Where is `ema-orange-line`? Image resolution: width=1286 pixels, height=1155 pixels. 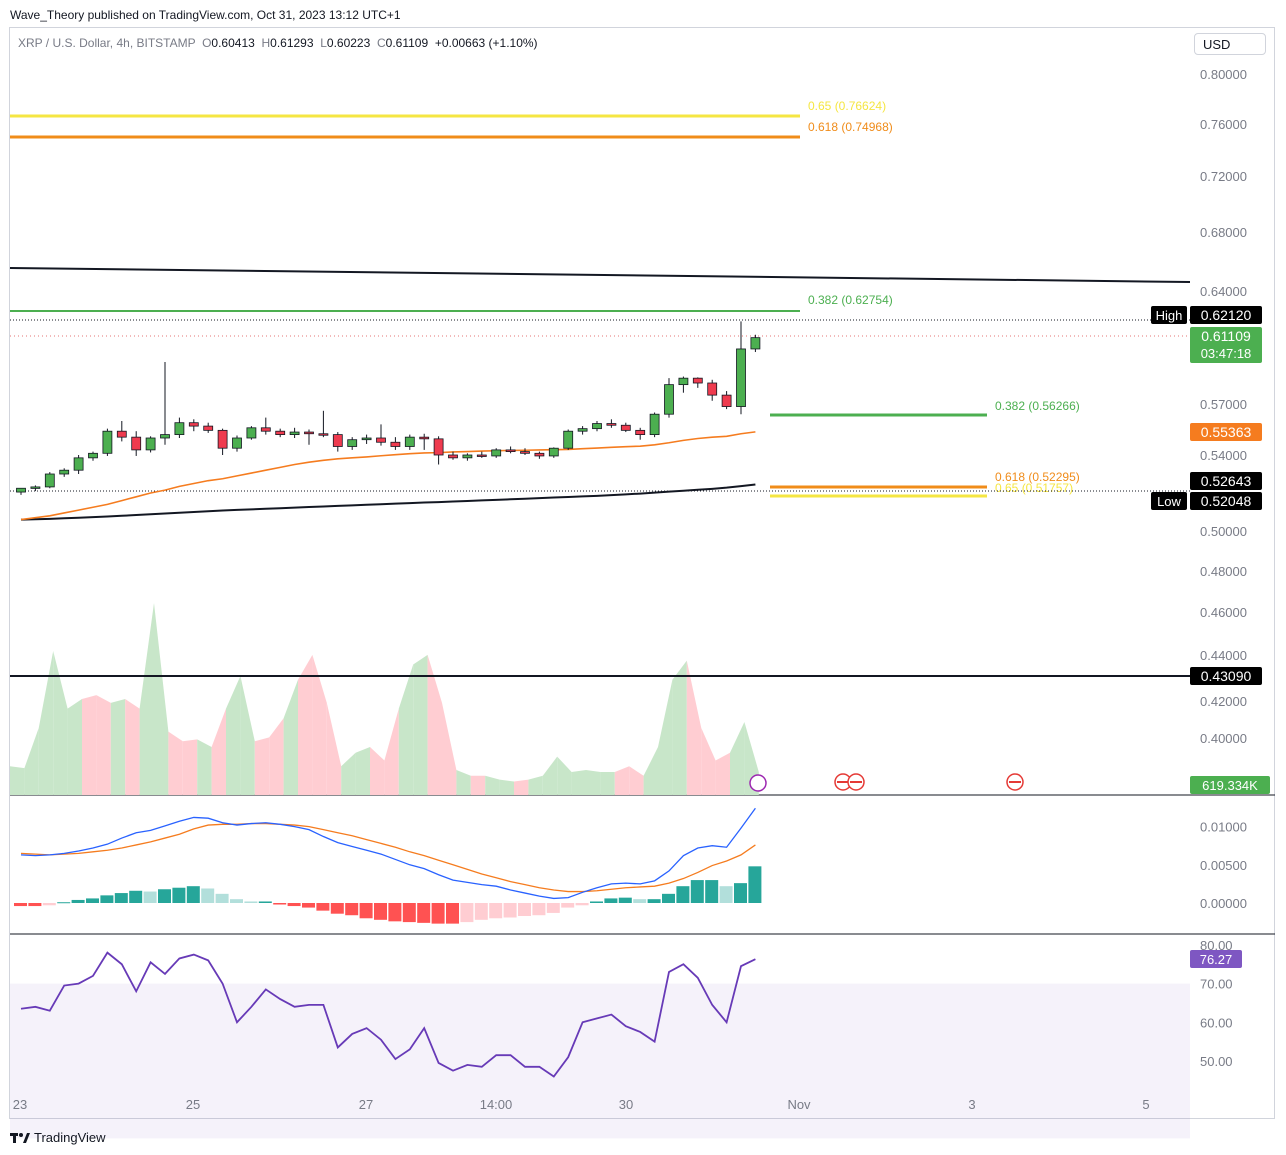 ema-orange-line is located at coordinates (388, 476).